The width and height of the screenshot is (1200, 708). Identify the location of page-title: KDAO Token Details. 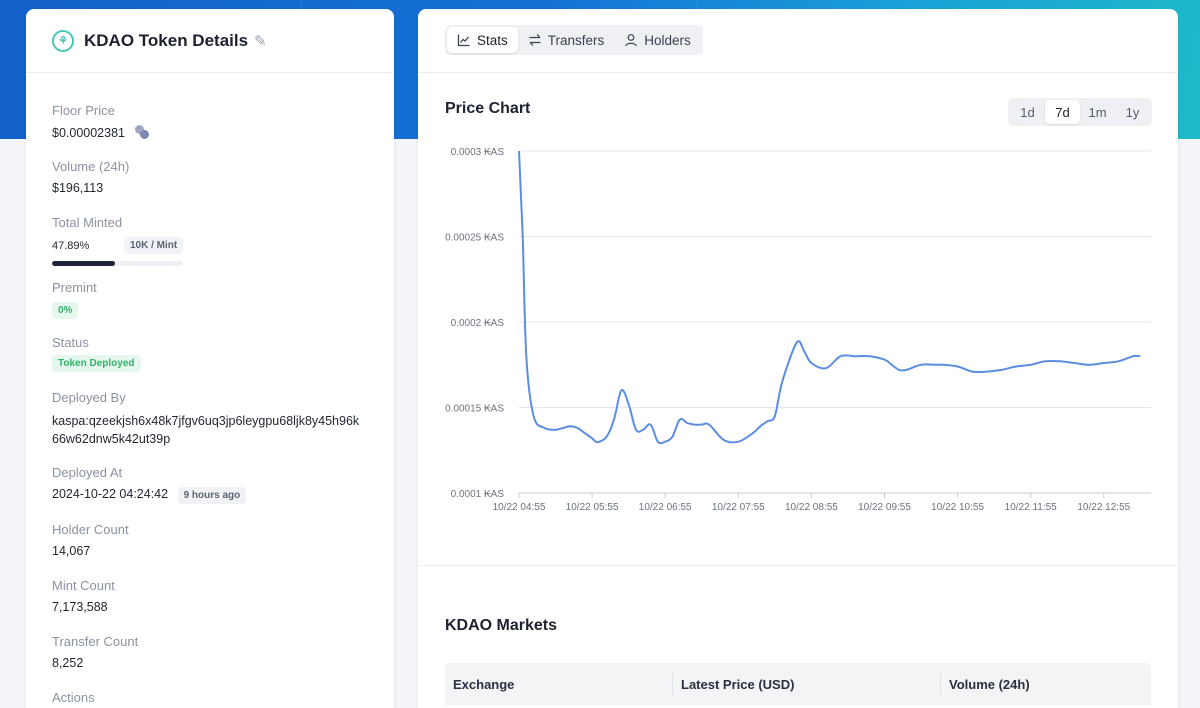
(166, 40).